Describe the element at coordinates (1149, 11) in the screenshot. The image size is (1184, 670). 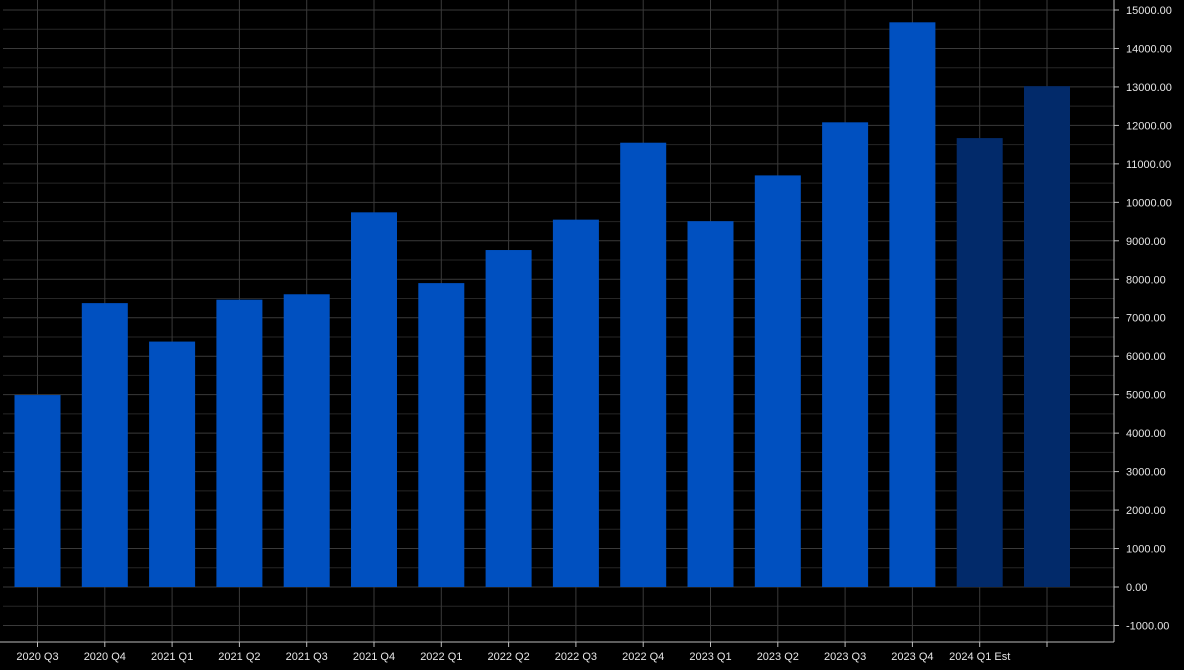
I see `y-tick-label: 15000.00` at that location.